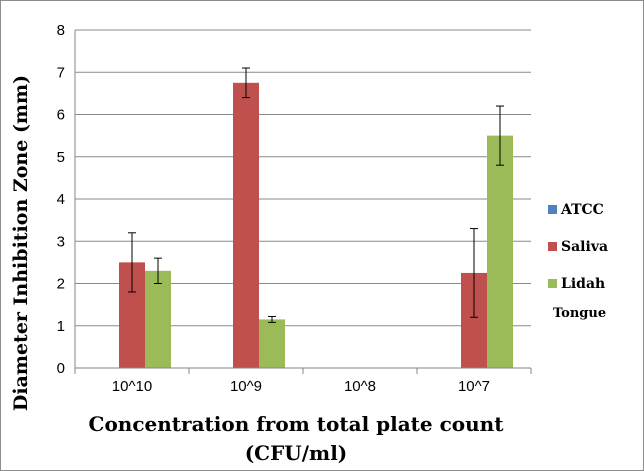  Describe the element at coordinates (552, 209) in the screenshot. I see `legend-swatch-atcc` at that location.